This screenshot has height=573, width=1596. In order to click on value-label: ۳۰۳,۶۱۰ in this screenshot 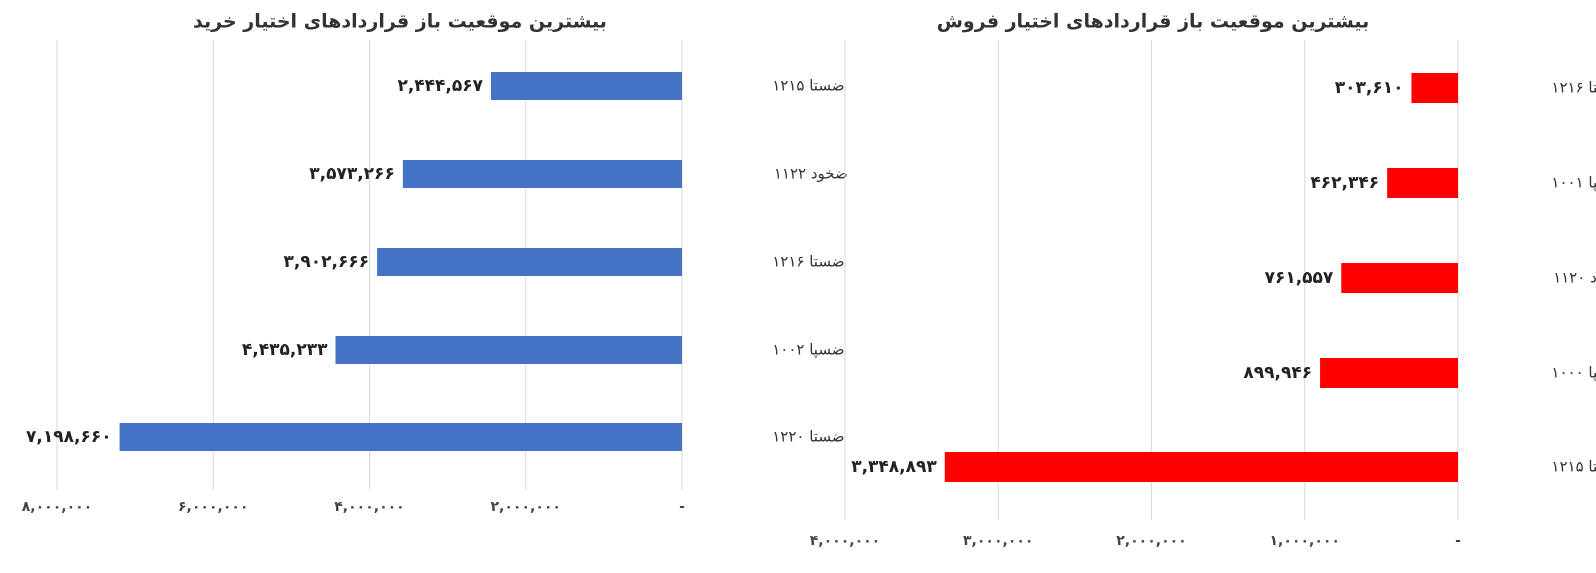, I will do `click(1369, 88)`.